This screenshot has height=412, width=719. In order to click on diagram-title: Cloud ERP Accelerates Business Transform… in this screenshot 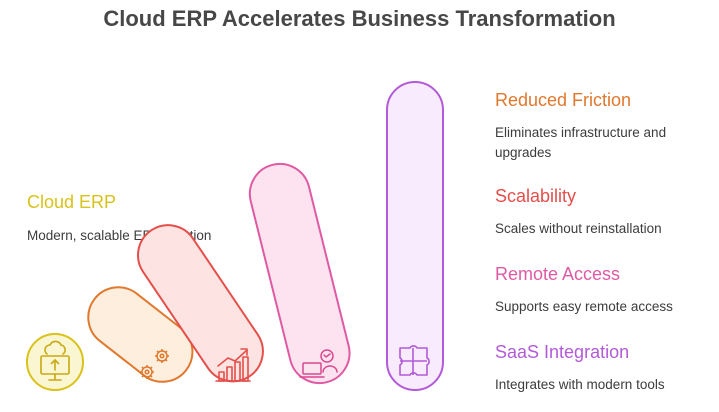, I will do `click(359, 18)`.